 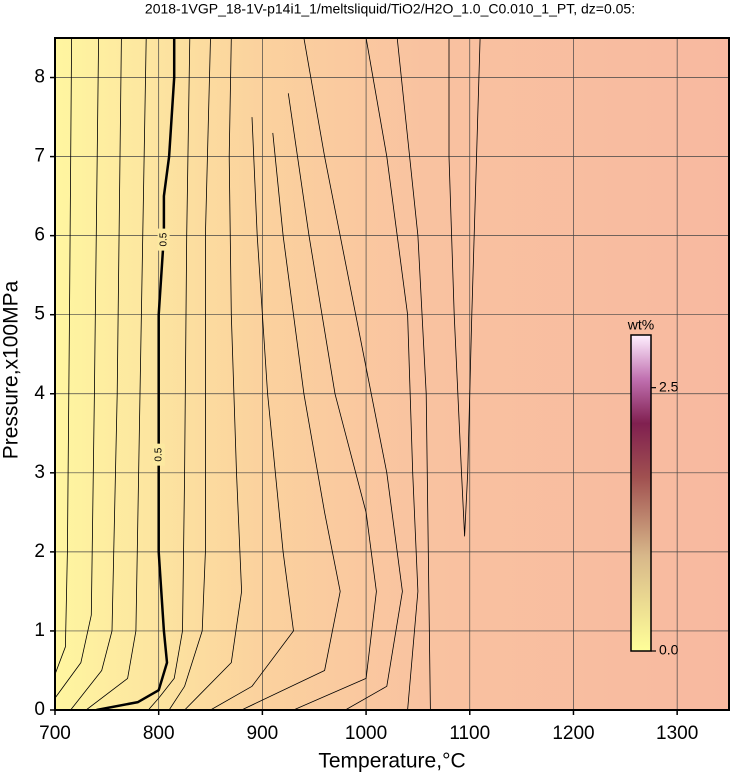 What do you see at coordinates (39, 156) in the screenshot?
I see `y-tick-label: 7` at bounding box center [39, 156].